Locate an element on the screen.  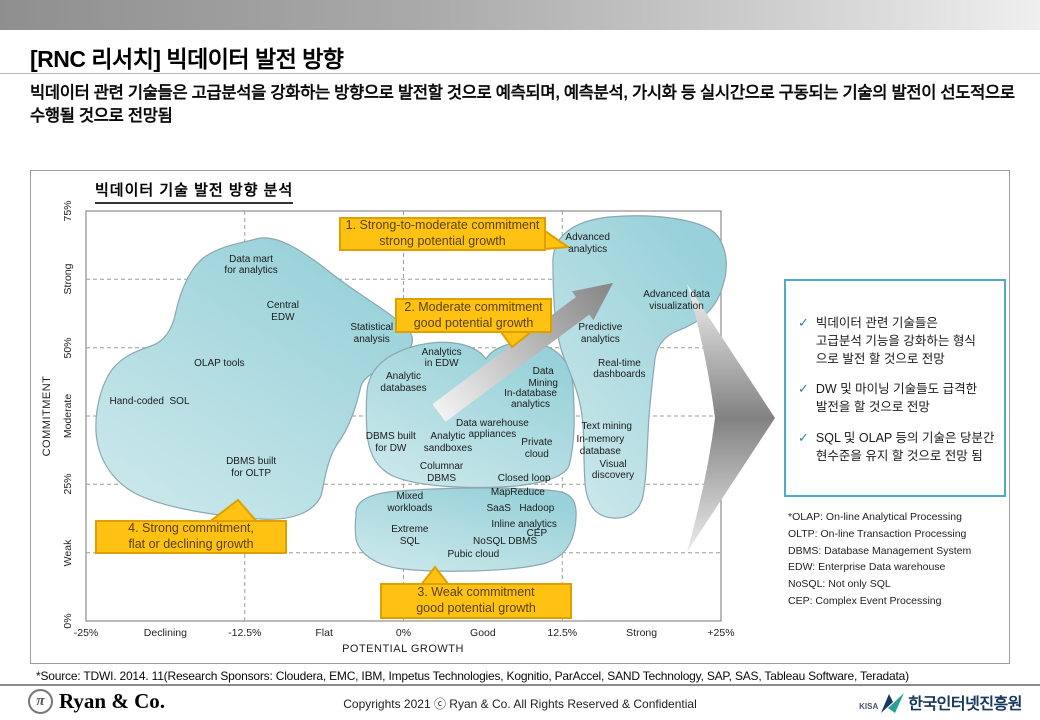
kisa-logo: KISA 한국인터넷진흥원 is located at coordinates (940, 702).